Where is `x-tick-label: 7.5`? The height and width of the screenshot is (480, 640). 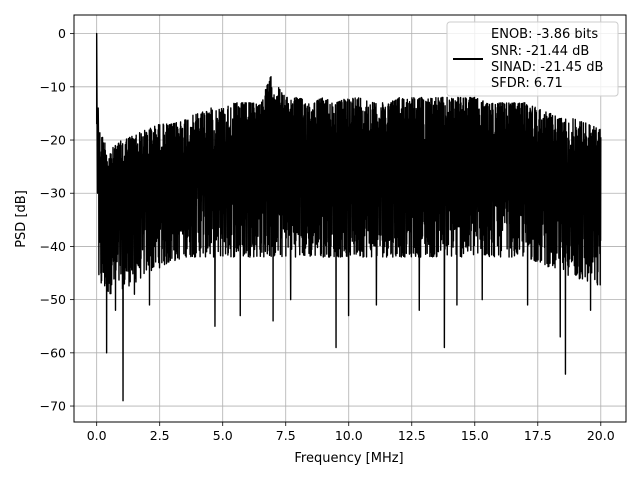 x-tick-label: 7.5 is located at coordinates (286, 435).